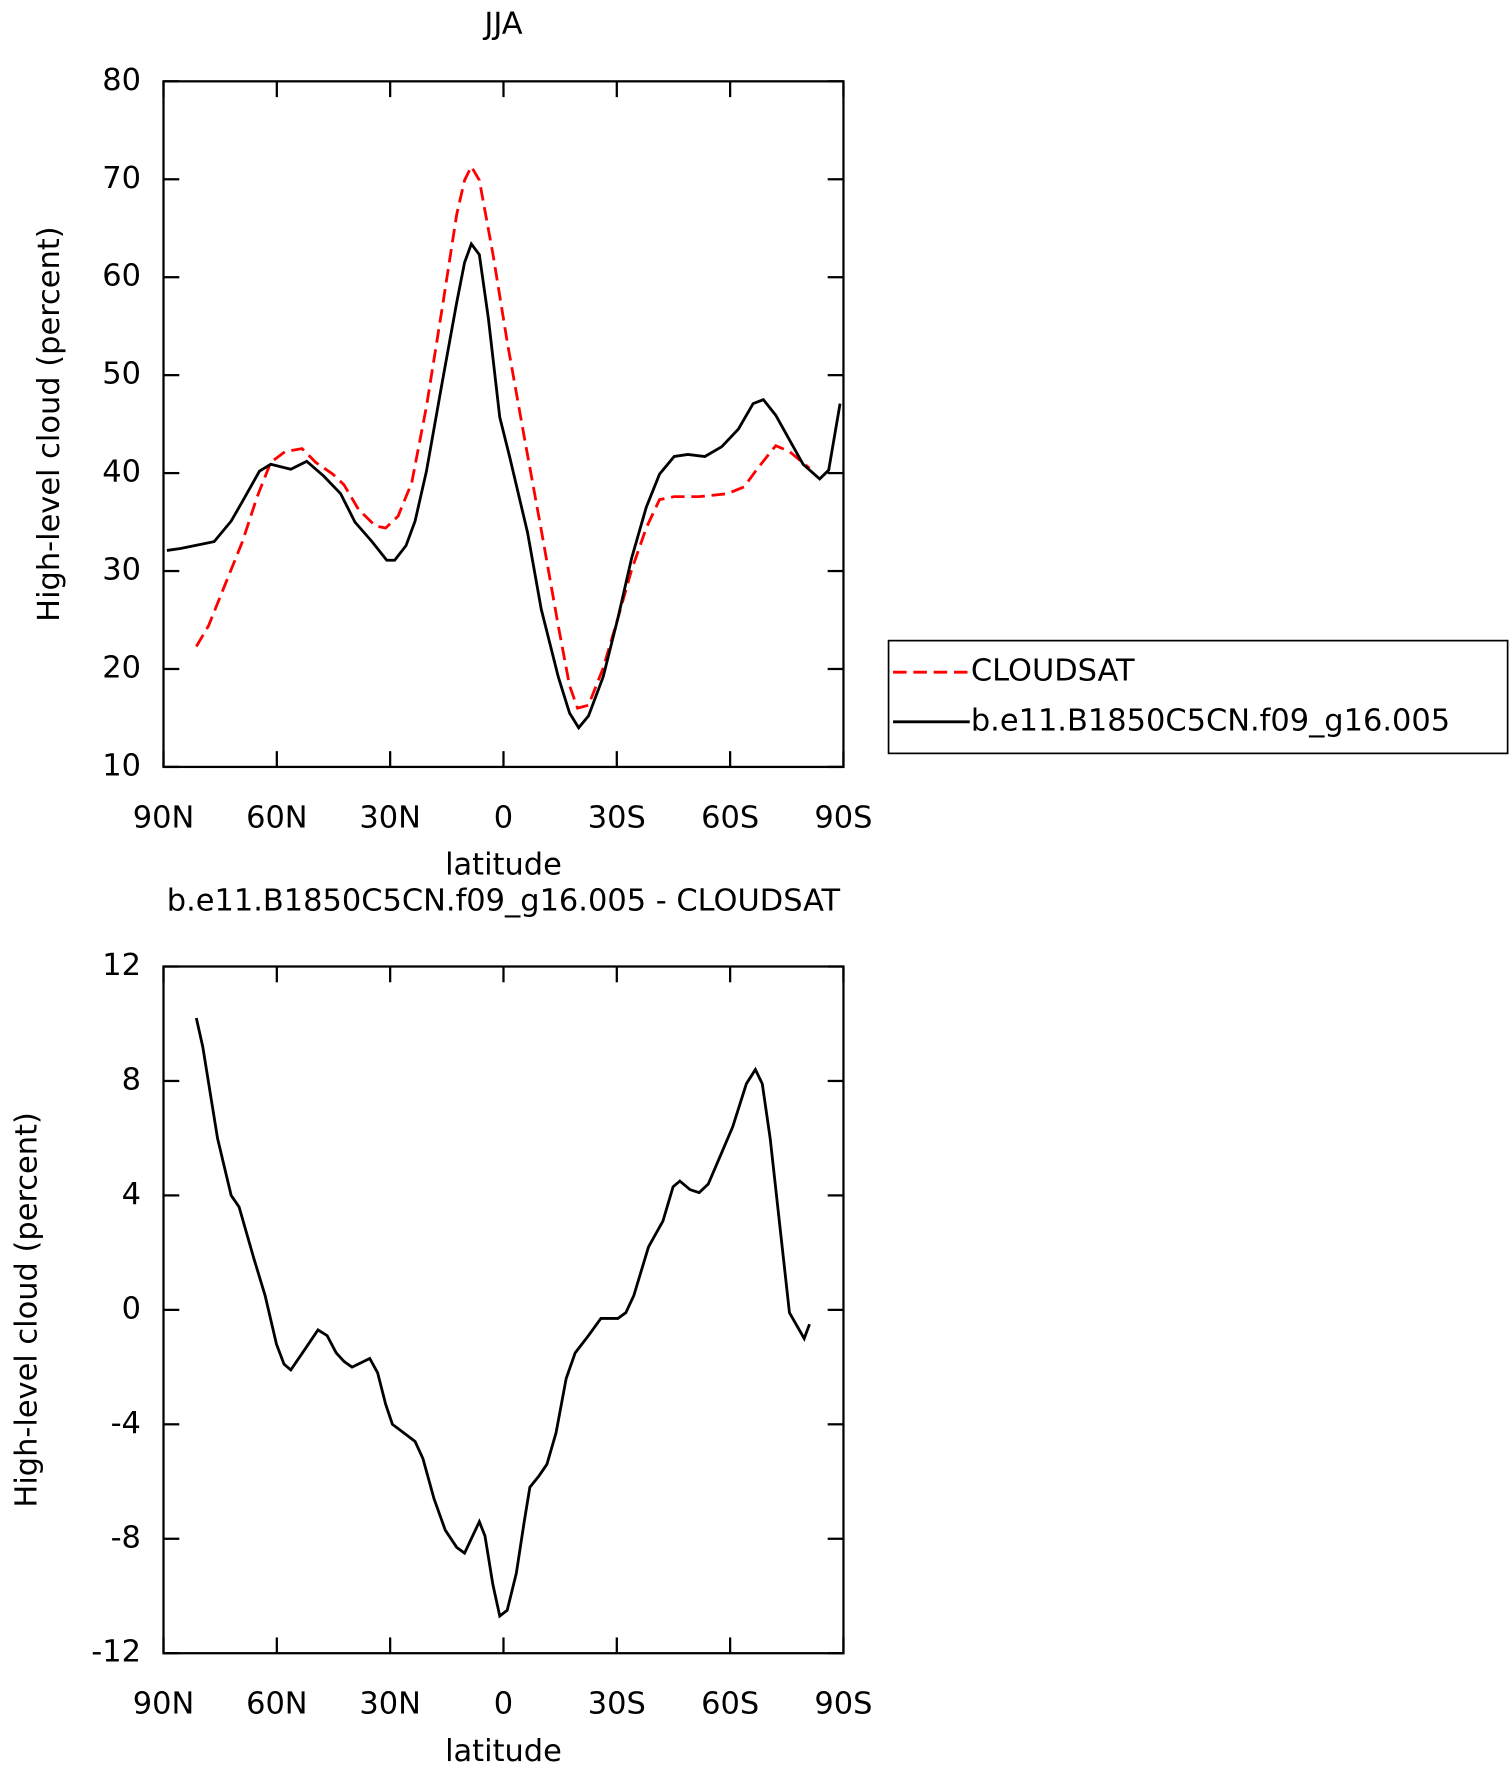 The width and height of the screenshot is (1511, 1765). I want to click on y-tick-label: 0, so click(131, 1308).